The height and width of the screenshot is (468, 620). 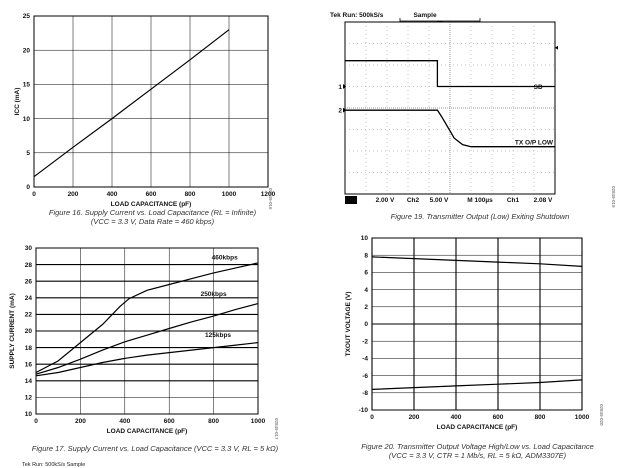 I want to click on series-line-460kbps, so click(x=147, y=318).